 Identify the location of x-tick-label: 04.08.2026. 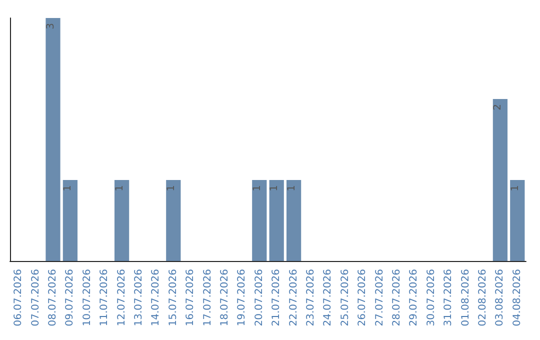
(517, 297).